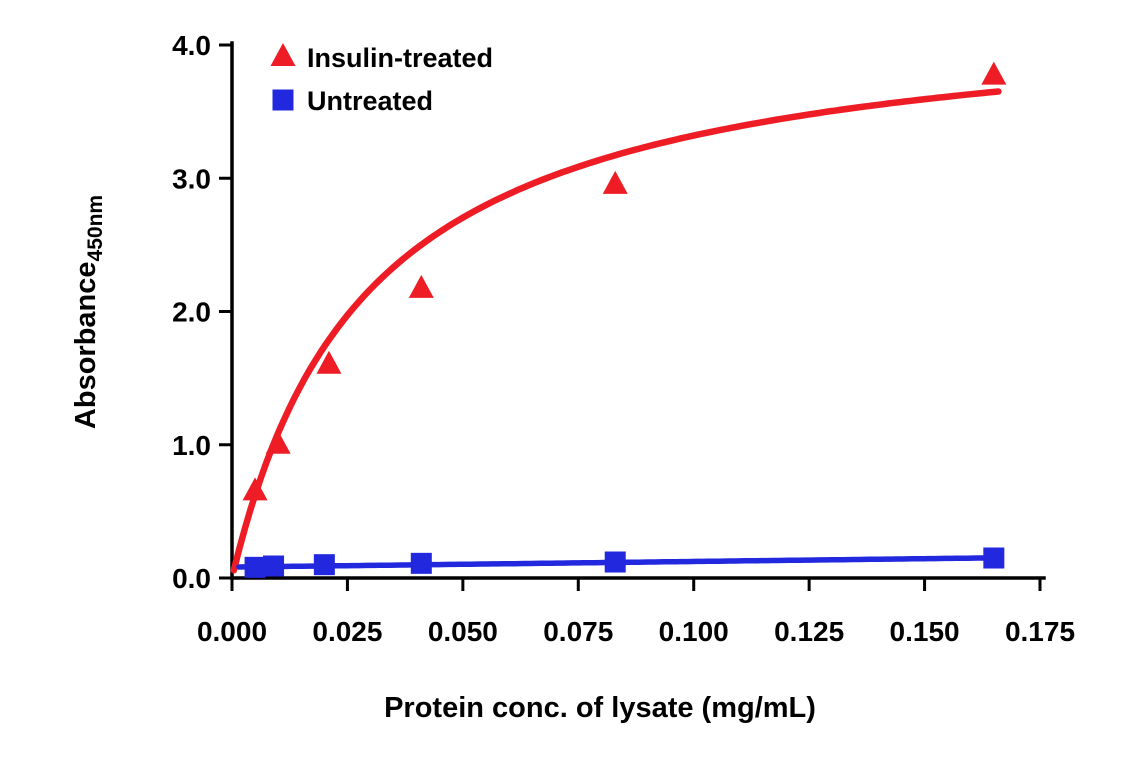 The width and height of the screenshot is (1141, 768). I want to click on x-tick-label: 0.150, so click(925, 631).